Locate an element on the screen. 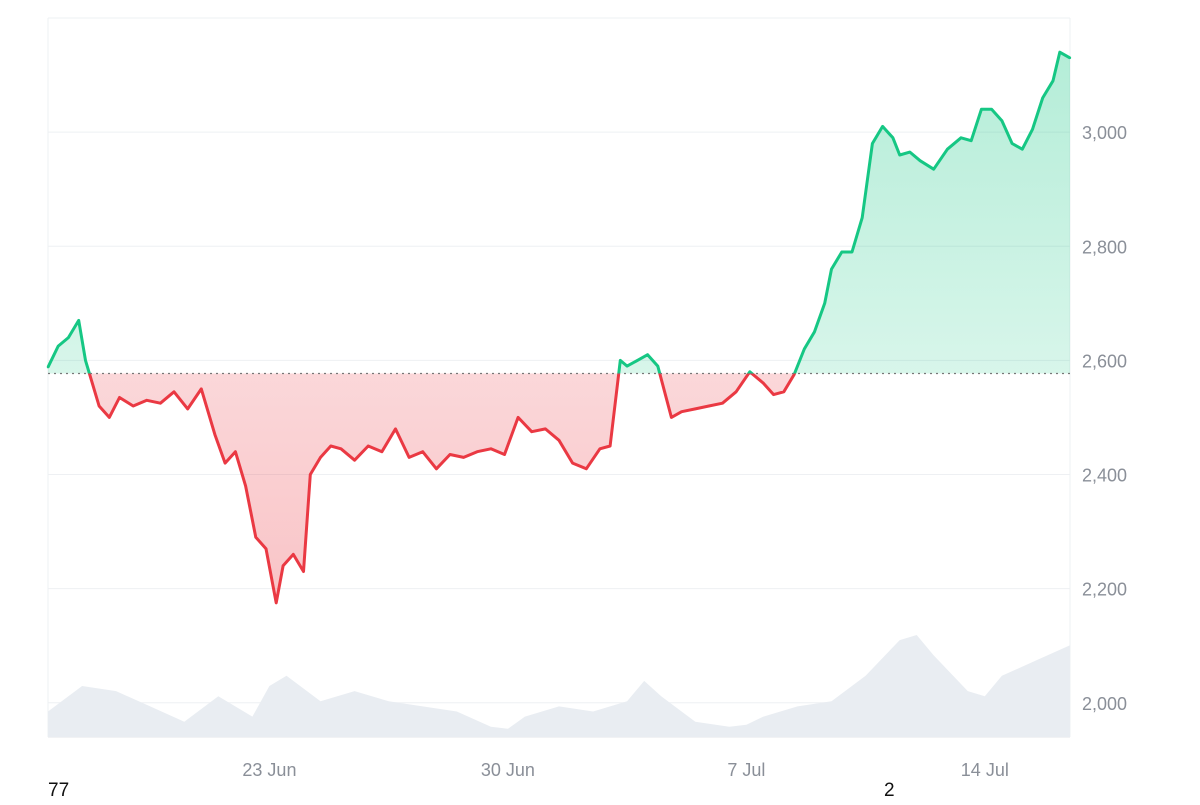  footer-right-text: 2 is located at coordinates (889, 790).